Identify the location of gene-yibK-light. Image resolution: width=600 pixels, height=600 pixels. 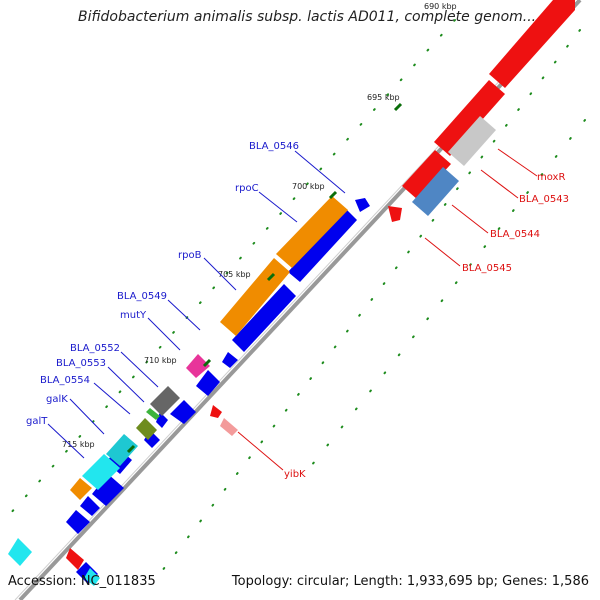
(229, 427).